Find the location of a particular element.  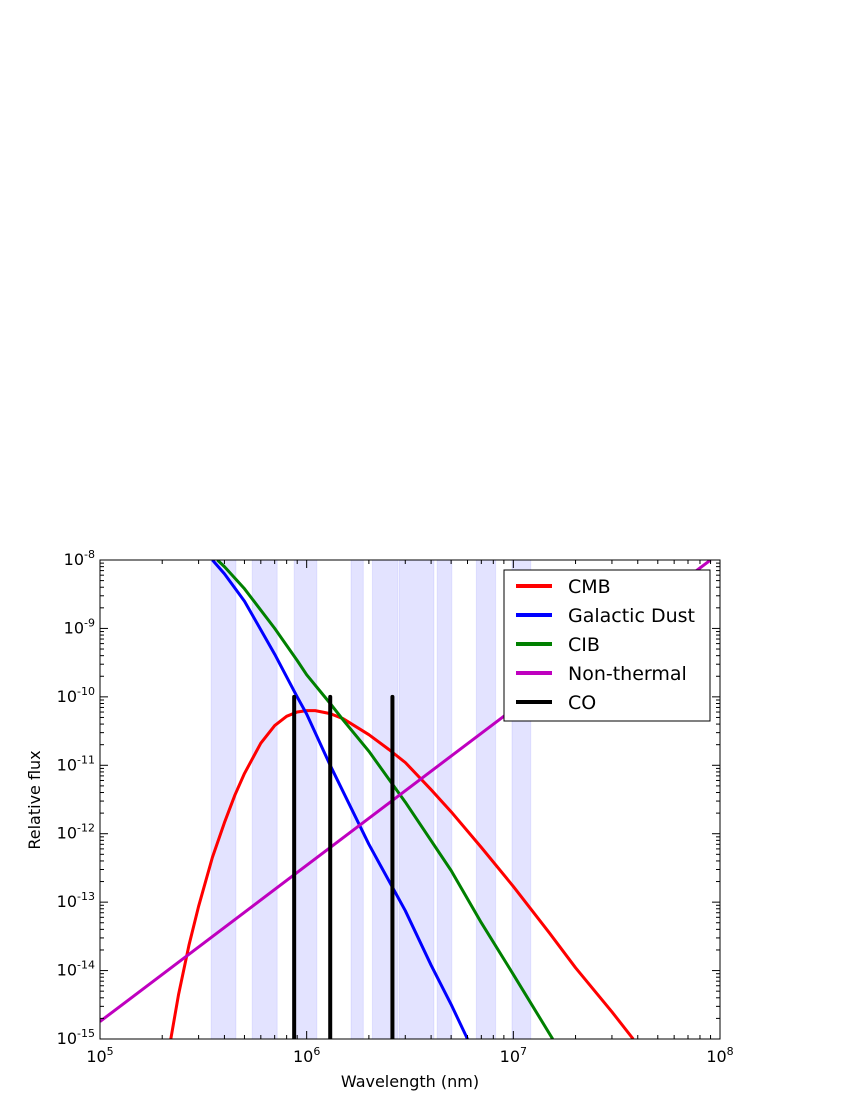

tick-label: 10⁻⁹ is located at coordinates (79, 626).